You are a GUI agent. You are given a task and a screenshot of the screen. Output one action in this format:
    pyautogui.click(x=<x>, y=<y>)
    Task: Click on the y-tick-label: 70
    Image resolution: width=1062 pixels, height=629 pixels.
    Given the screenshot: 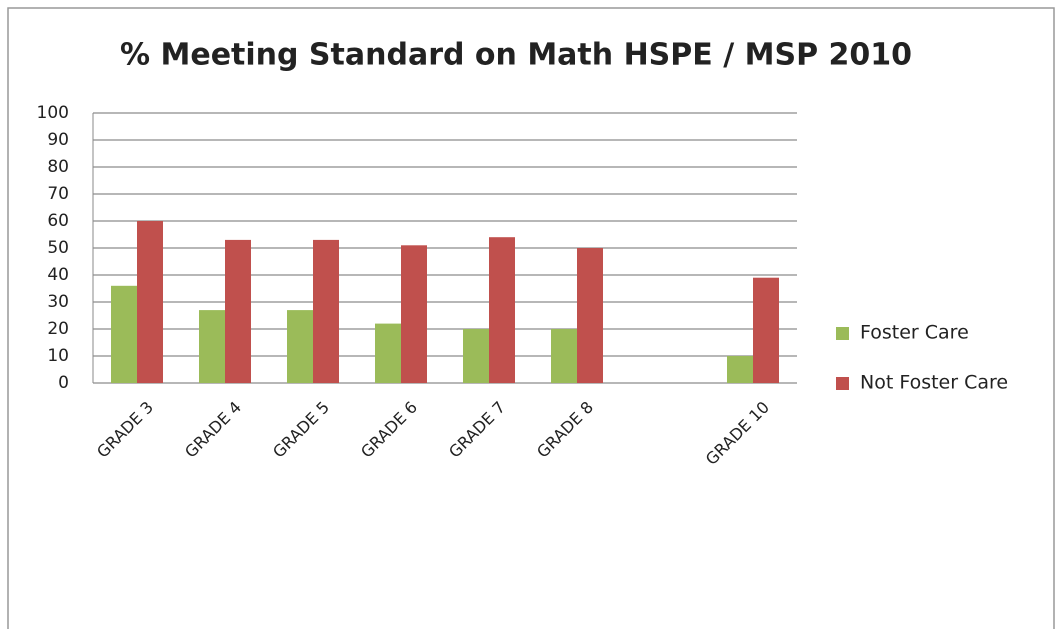 What is the action you would take?
    pyautogui.click(x=58, y=194)
    